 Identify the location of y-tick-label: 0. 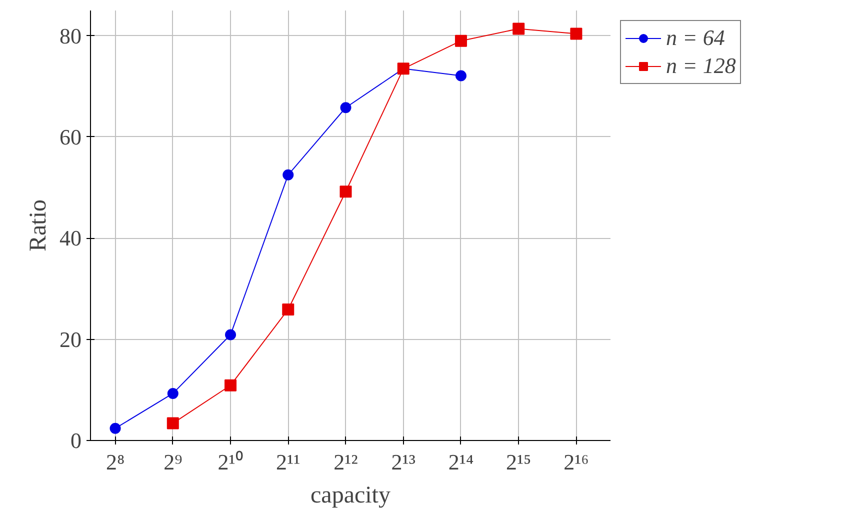
(76, 440).